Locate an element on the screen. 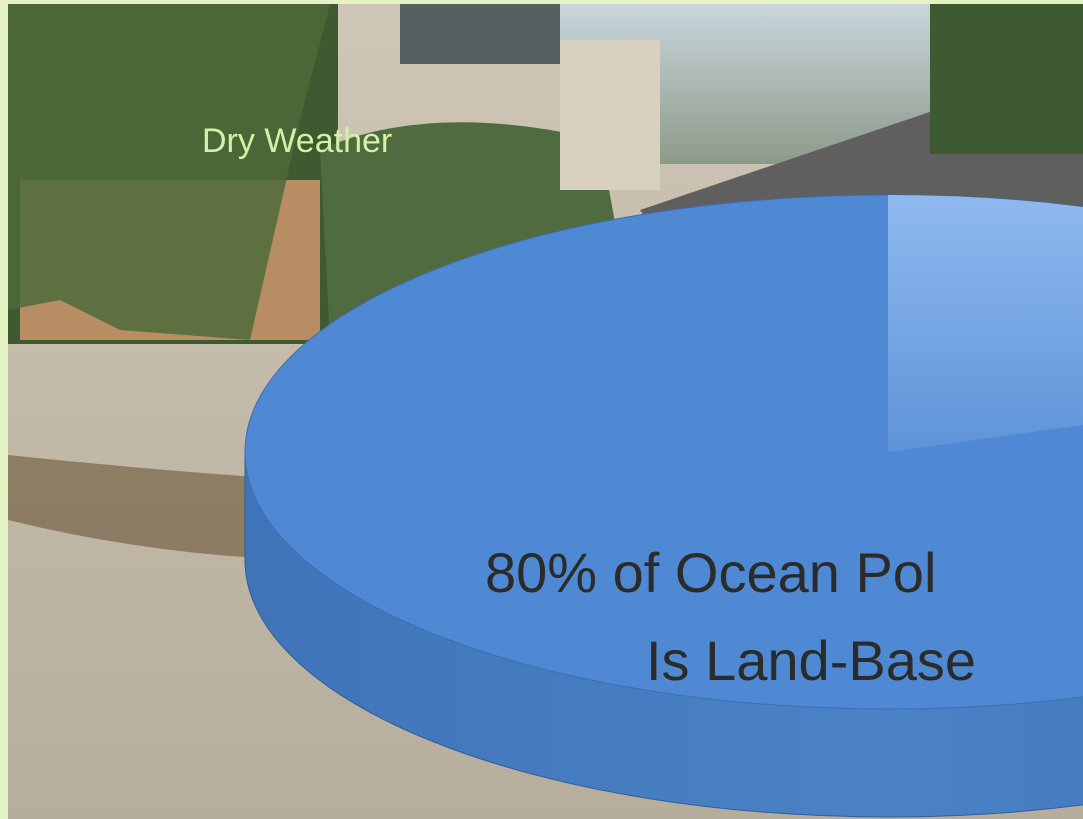  headline-line: Is Land-Base is located at coordinates (811, 660).